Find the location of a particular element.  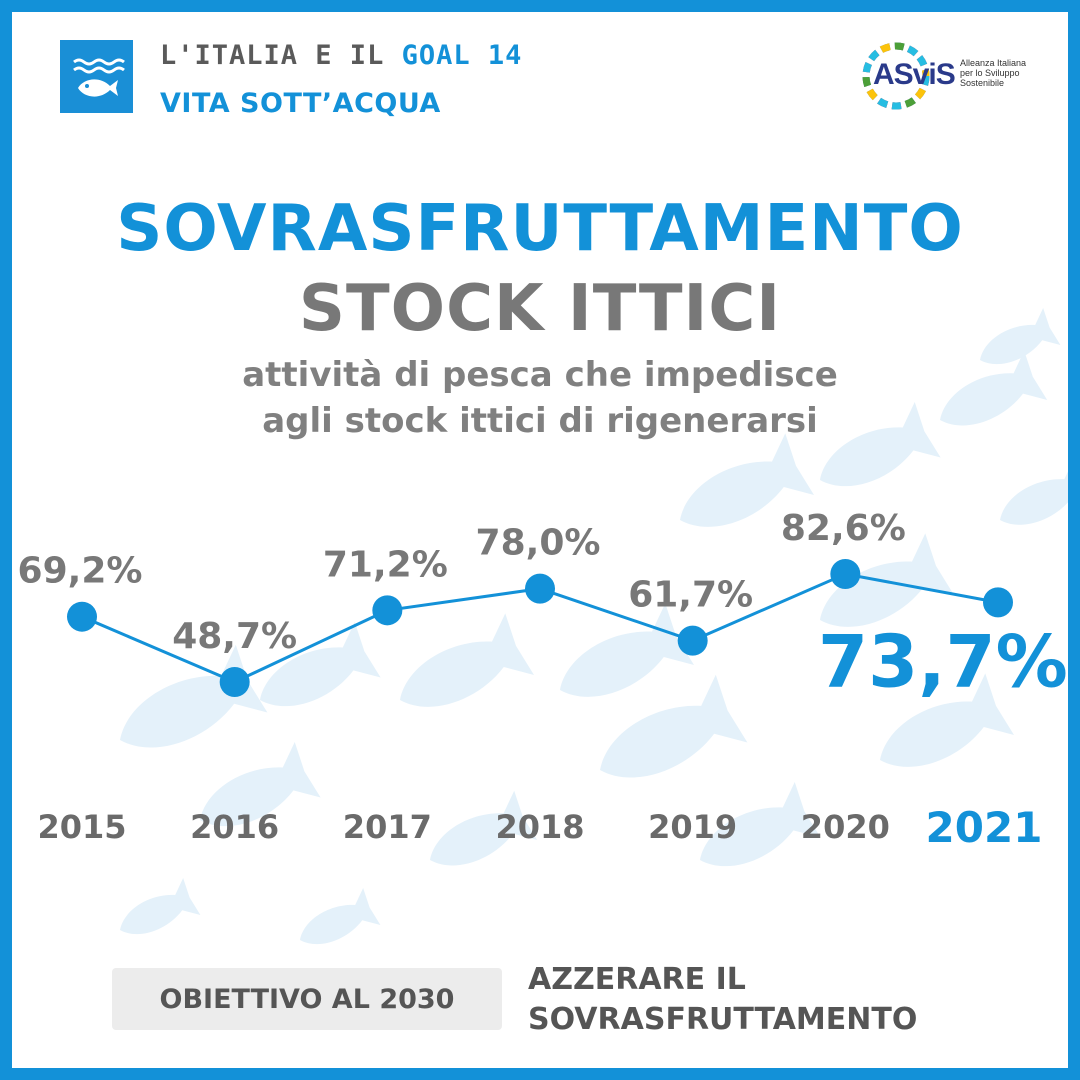

data-label: 48,7% is located at coordinates (234, 636).